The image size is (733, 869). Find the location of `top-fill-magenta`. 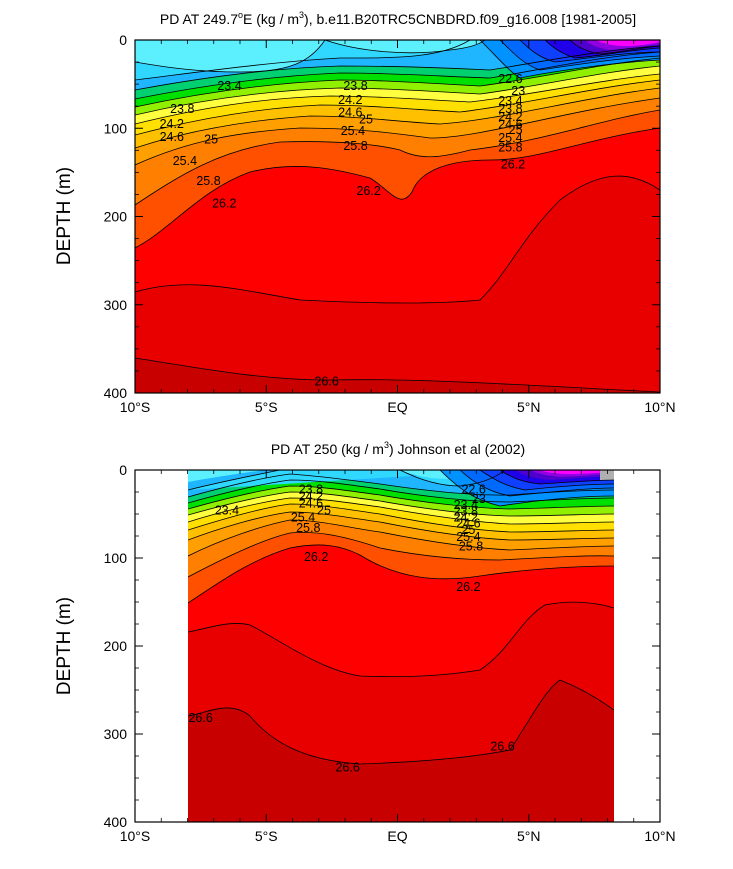

top-fill-magenta is located at coordinates (627, 43).